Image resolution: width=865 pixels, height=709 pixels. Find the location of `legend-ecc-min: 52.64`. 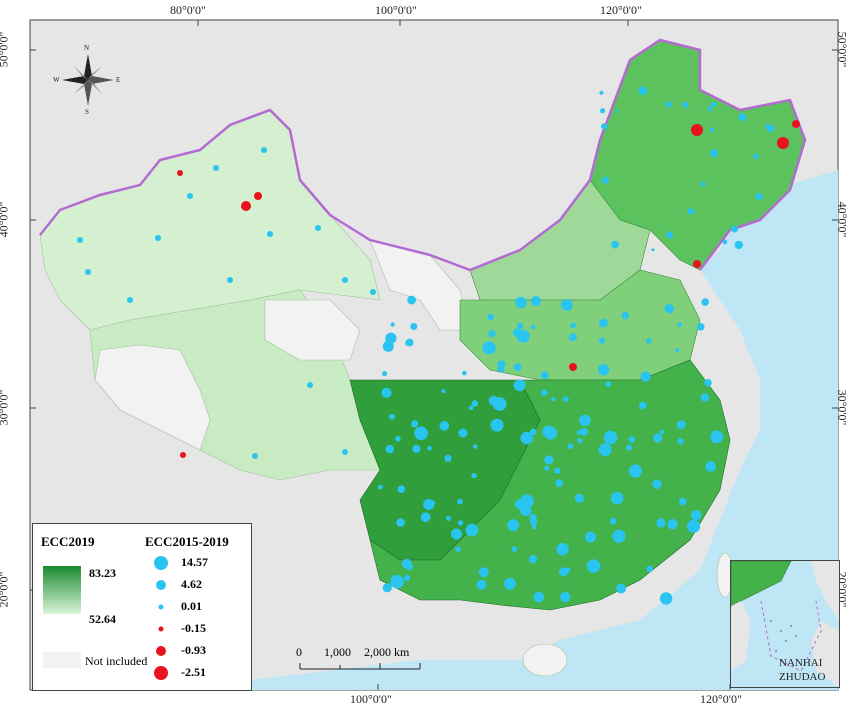

legend-ecc-min: 52.64 is located at coordinates (102, 619).